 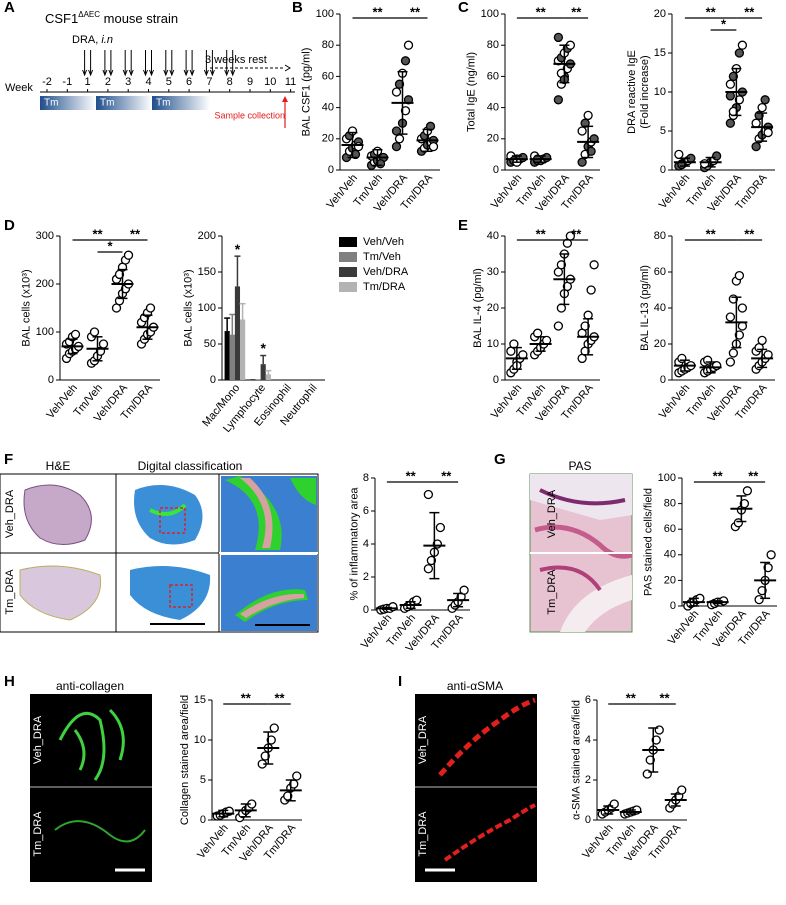 I want to click on panel-letter: B, so click(x=297, y=8).